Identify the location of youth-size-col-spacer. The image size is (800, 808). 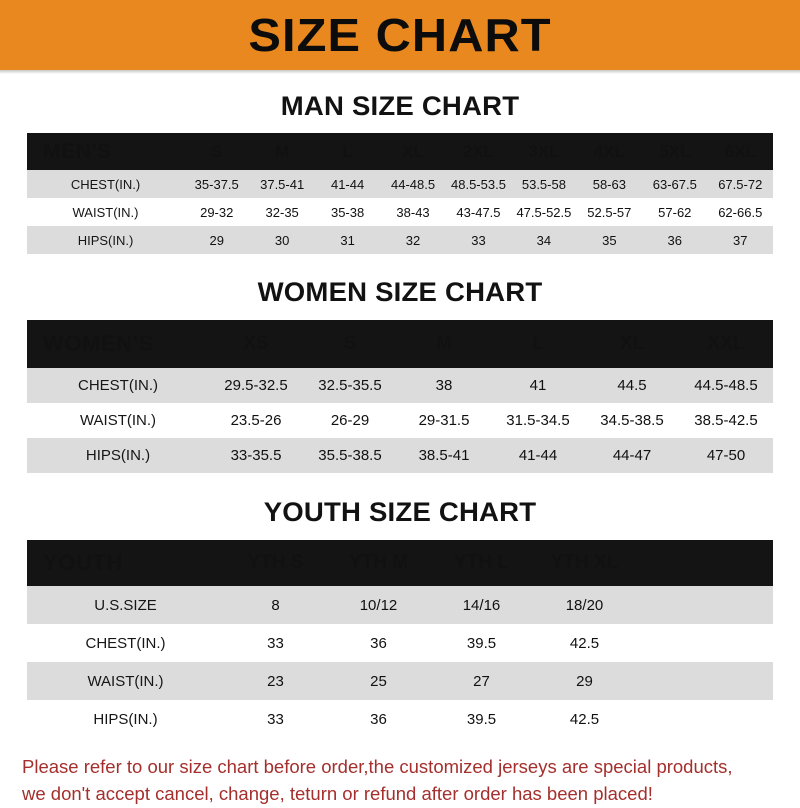
(704, 563).